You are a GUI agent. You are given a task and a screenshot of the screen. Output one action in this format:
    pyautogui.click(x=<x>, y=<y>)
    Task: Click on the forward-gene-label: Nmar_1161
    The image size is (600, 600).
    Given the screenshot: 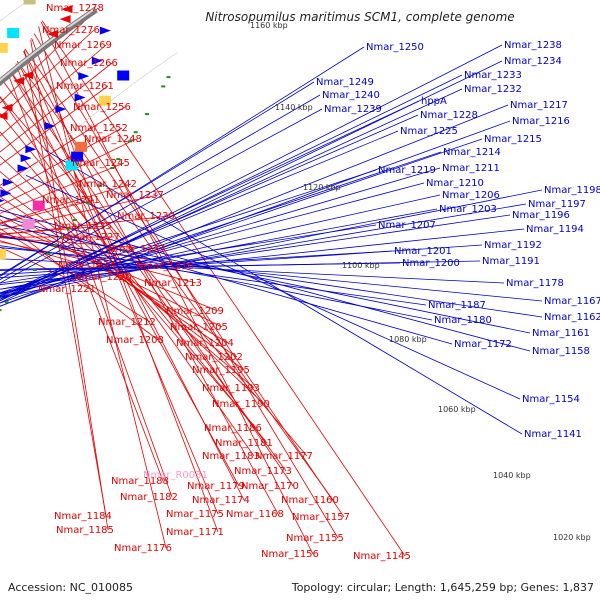 What is the action you would take?
    pyautogui.click(x=561, y=333)
    